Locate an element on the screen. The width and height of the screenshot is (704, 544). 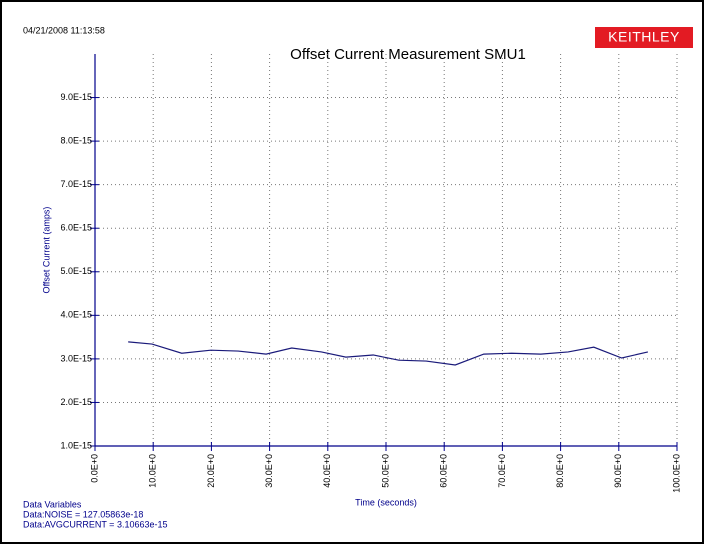
x-tick-label: 90.0E+0 is located at coordinates (618, 471).